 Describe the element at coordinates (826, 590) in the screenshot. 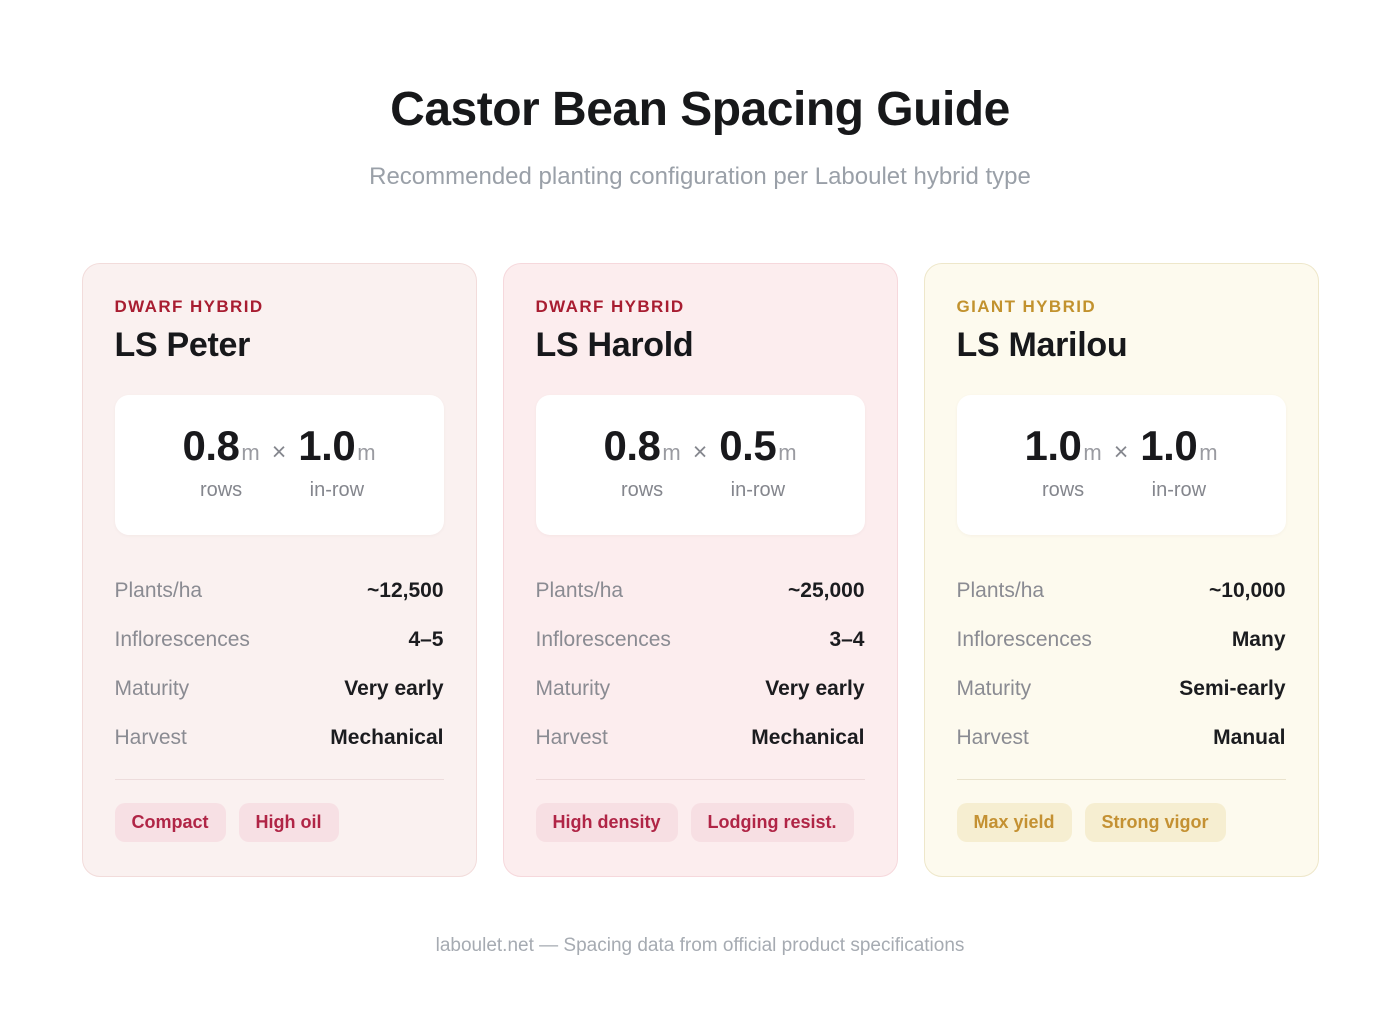

I see `detail-value: ~25,000` at that location.